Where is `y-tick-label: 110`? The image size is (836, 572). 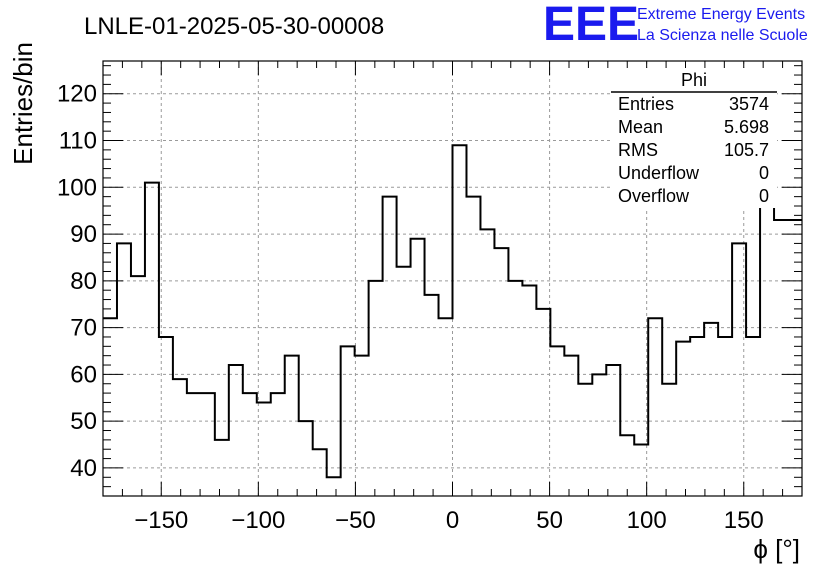 y-tick-label: 110 is located at coordinates (78, 141).